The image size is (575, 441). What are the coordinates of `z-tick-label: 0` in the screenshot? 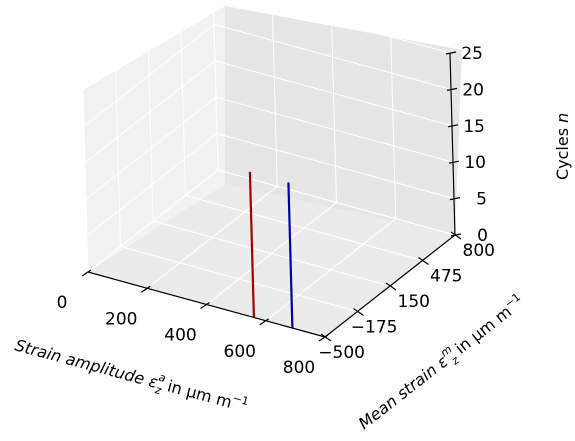 It's located at (482, 236).